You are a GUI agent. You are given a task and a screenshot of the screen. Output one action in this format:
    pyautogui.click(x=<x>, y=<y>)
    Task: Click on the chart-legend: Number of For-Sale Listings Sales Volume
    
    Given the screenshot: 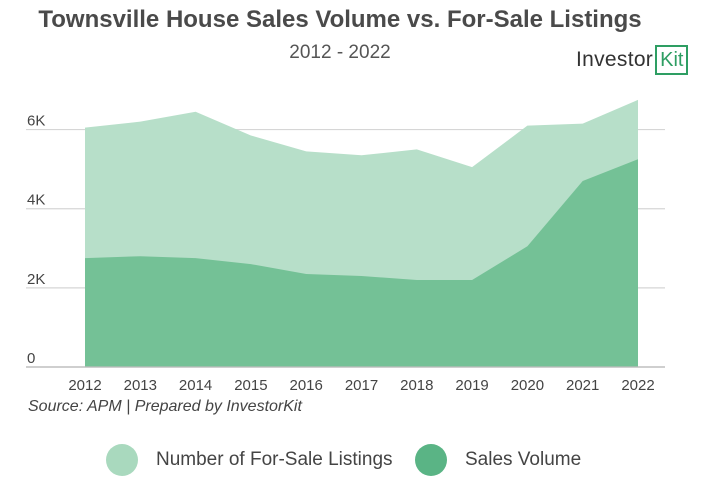 What is the action you would take?
    pyautogui.click(x=358, y=460)
    